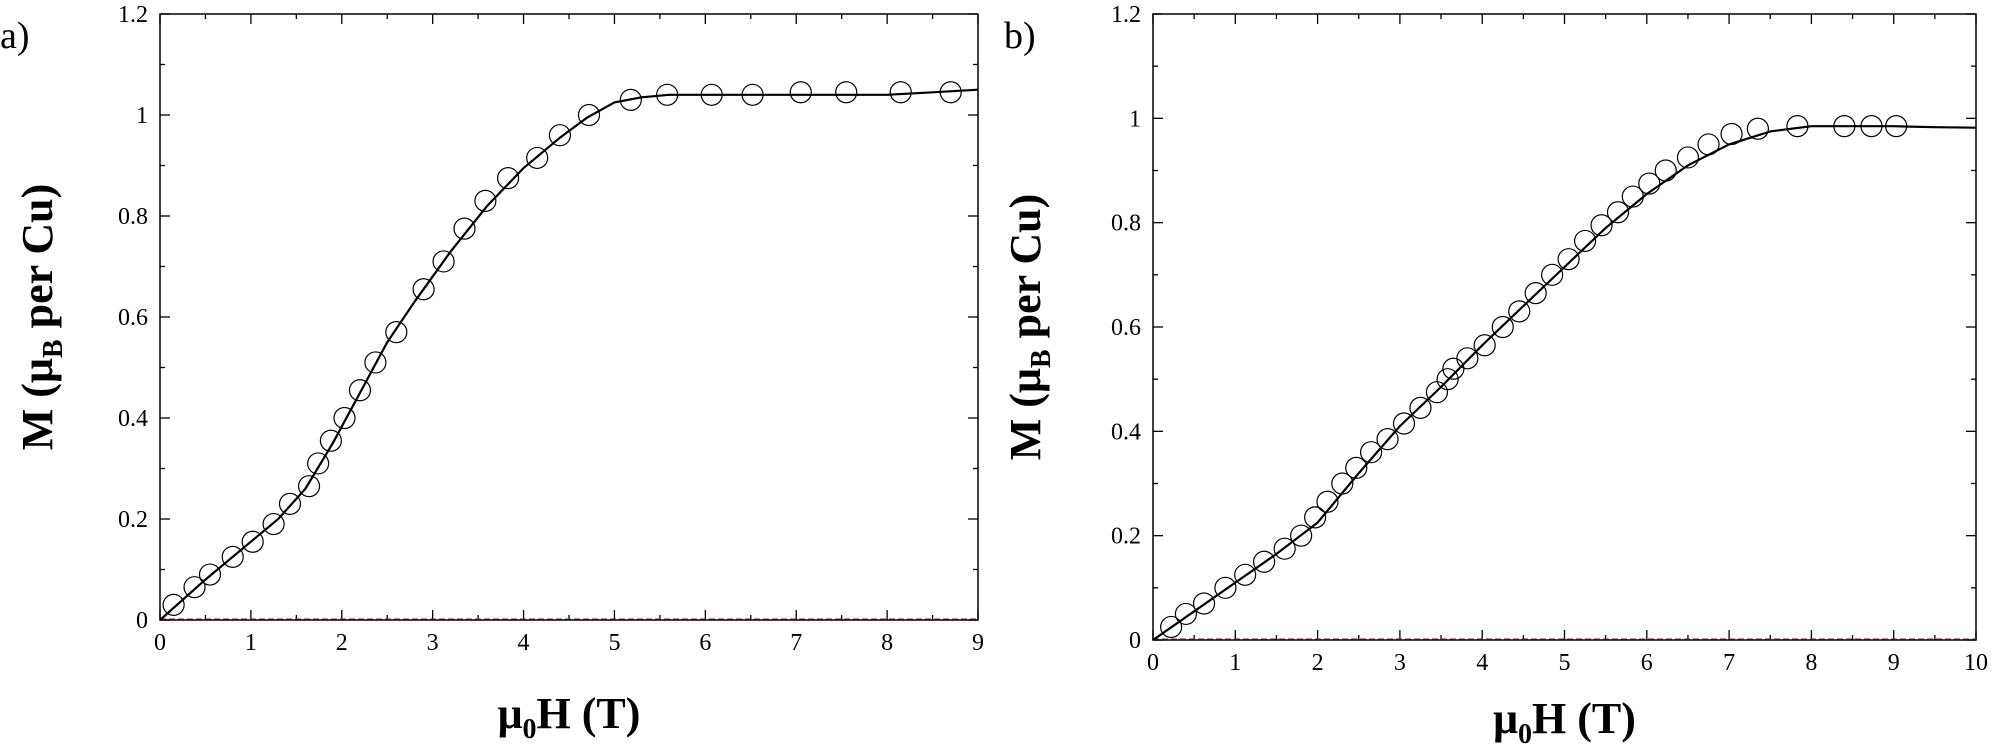  What do you see at coordinates (133, 15) in the screenshot?
I see `y-tick-label: 1.2` at bounding box center [133, 15].